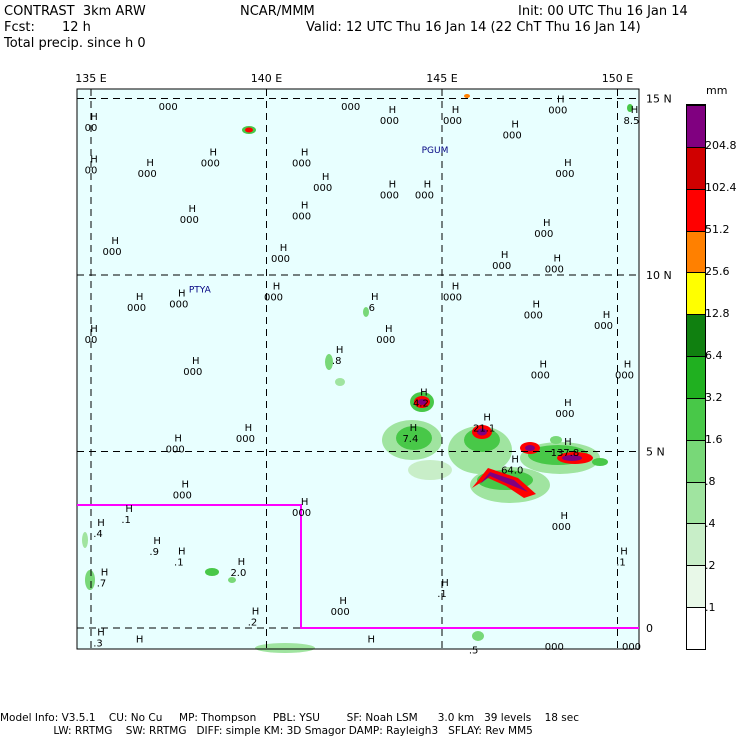  Describe the element at coordinates (717, 229) in the screenshot. I see `colorbar-level: 51.2` at that location.